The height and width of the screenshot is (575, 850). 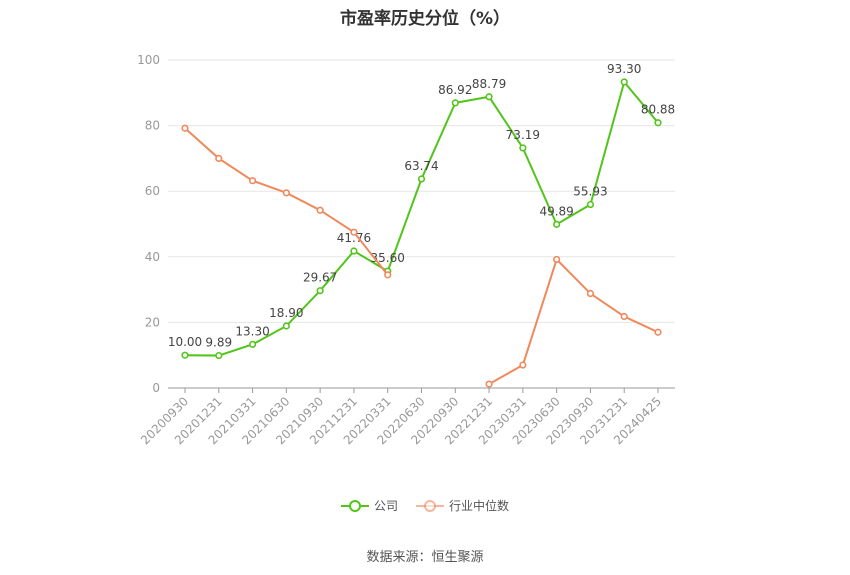 What do you see at coordinates (354, 505) in the screenshot?
I see `legend-swatch-company-icon` at bounding box center [354, 505].